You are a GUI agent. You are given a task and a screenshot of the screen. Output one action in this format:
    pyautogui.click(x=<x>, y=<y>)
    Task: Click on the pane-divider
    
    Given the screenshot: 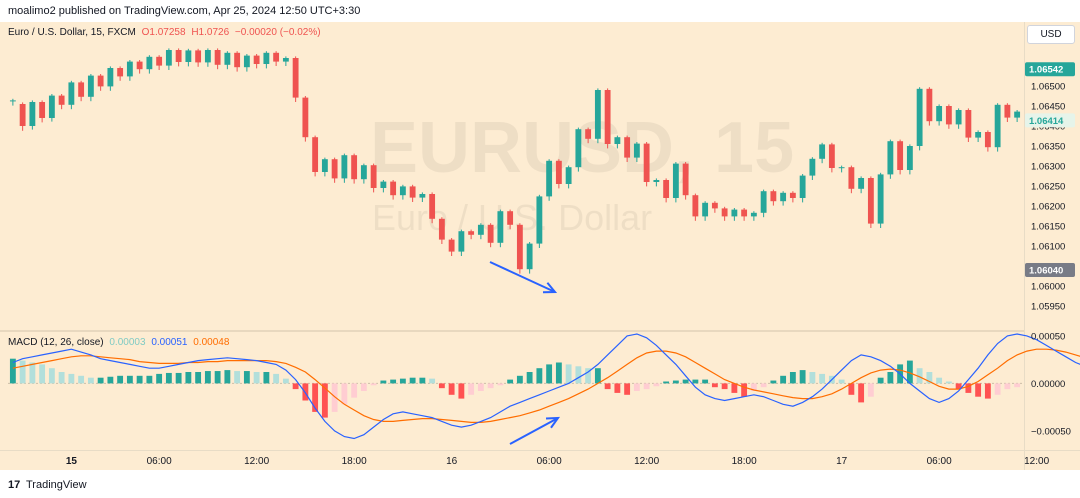 What is the action you would take?
    pyautogui.click(x=512, y=331)
    